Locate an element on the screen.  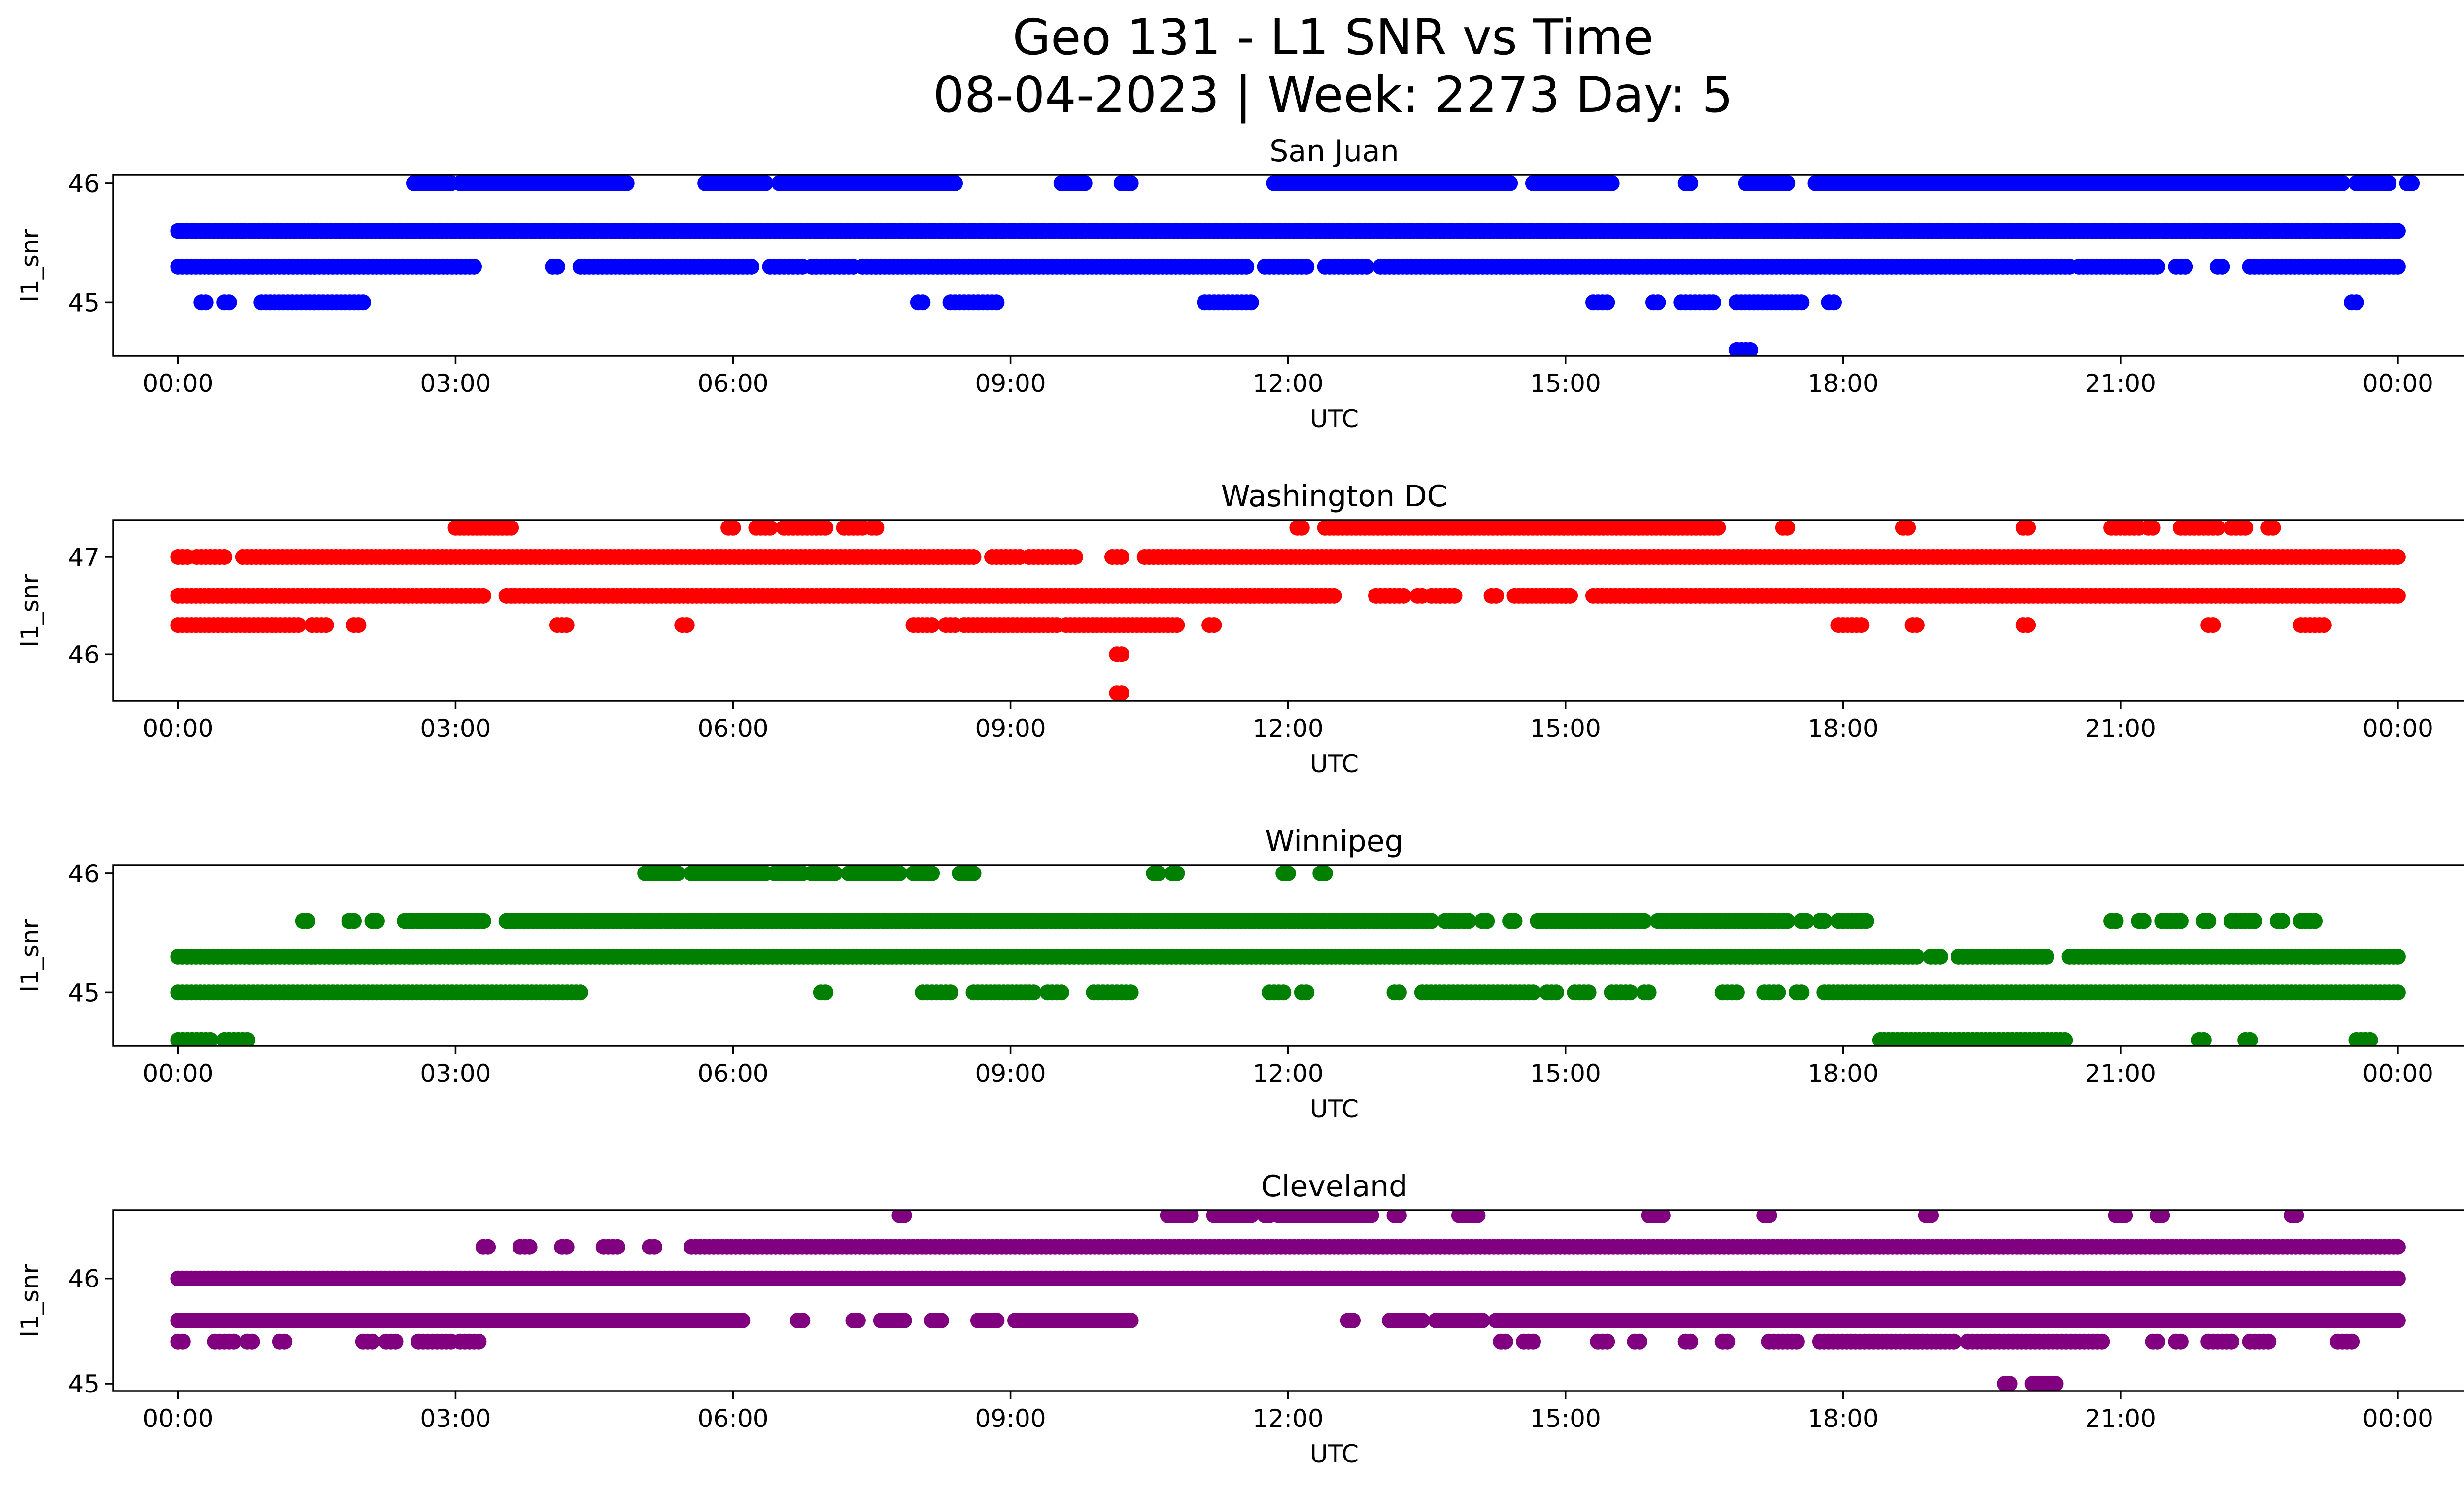
x-tick-label: 12:00 is located at coordinates (1288, 383).